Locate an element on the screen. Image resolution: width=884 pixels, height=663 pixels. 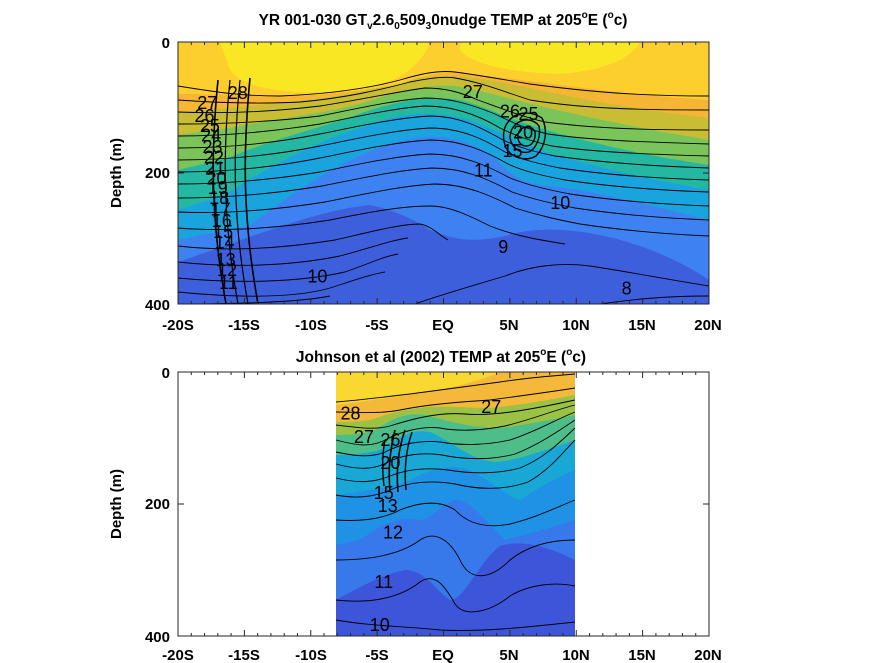
top-xtick: 15N is located at coordinates (642, 325).